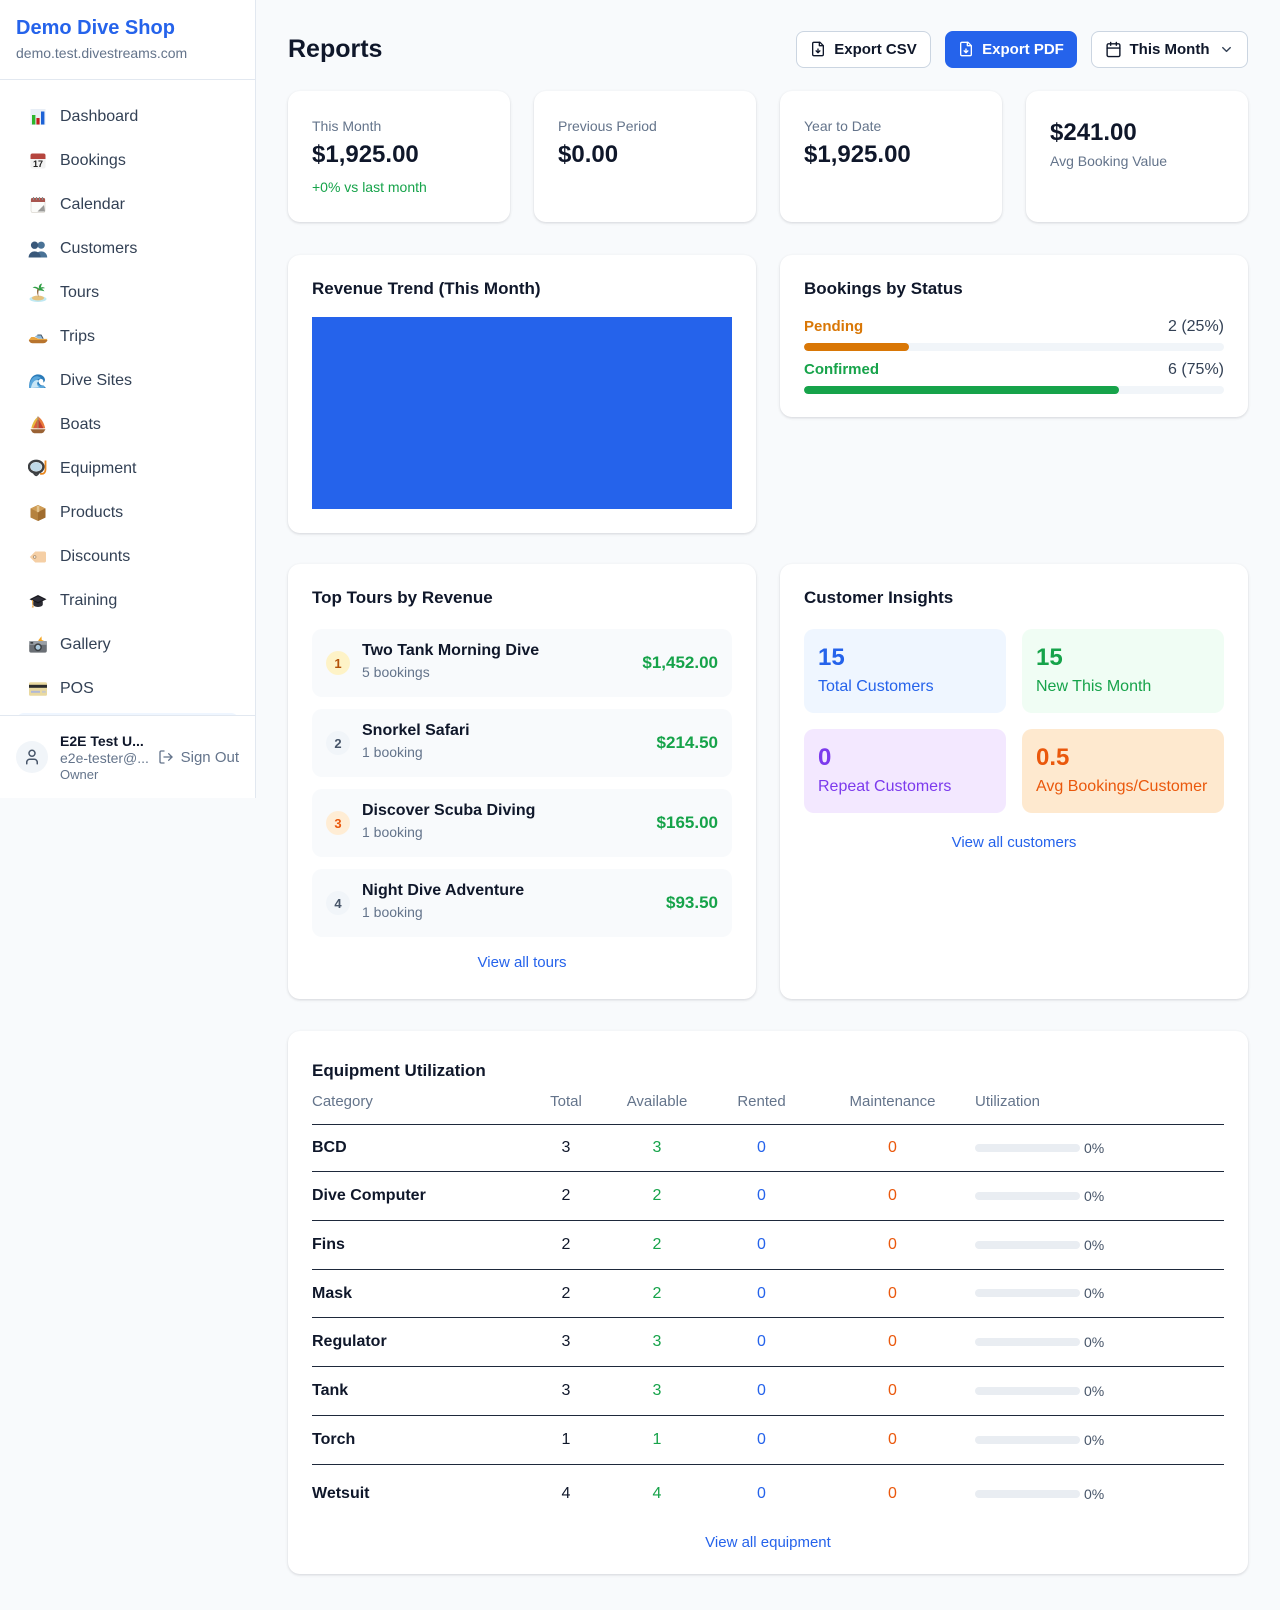  Describe the element at coordinates (38, 164) in the screenshot. I see `svg-text: 17` at that location.